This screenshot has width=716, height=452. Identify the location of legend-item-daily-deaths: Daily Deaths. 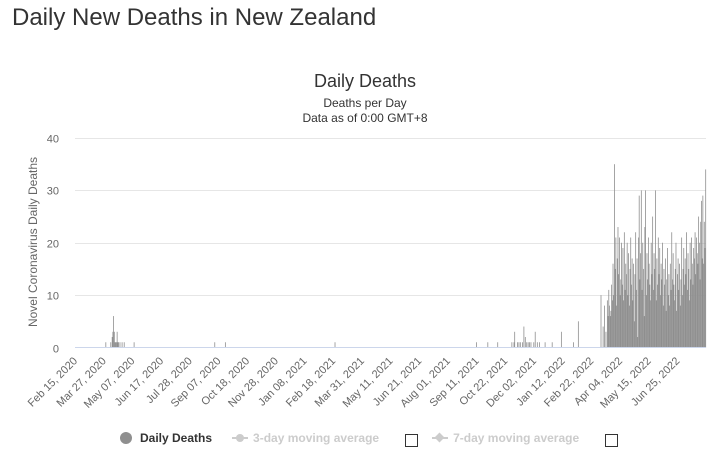
(166, 438).